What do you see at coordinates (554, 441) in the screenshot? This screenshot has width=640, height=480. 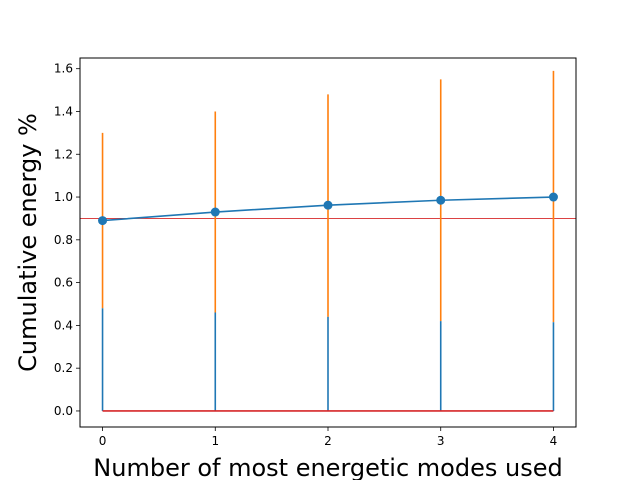 I see `x-tick-label: 4` at bounding box center [554, 441].